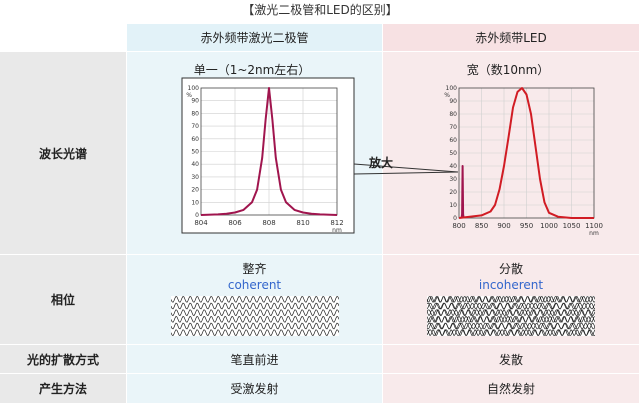  I want to click on header-laser: 赤外频带激光二极管, so click(255, 38).